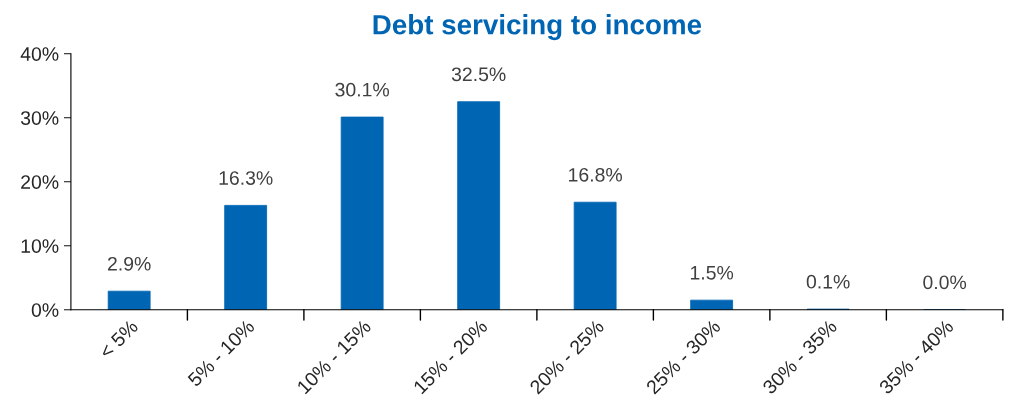 The height and width of the screenshot is (413, 1013). Describe the element at coordinates (246, 178) in the screenshot. I see `data-label: 16.3%` at that location.